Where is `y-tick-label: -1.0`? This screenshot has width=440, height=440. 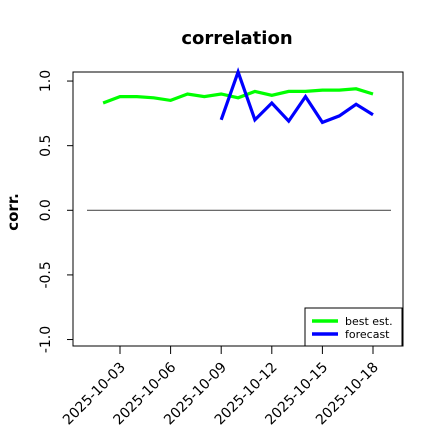
y-tick-label: -1.0 is located at coordinates (46, 339).